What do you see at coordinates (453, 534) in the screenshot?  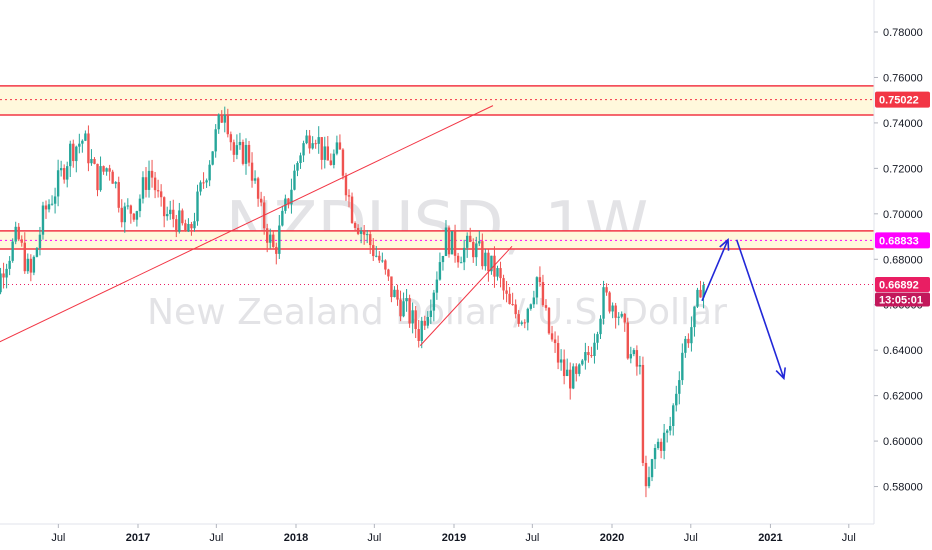 I see `time-axis: Jul 2017 Jul 2018 Jul 2019 Jul 2020 Jul 2021 Jul` at bounding box center [453, 534].